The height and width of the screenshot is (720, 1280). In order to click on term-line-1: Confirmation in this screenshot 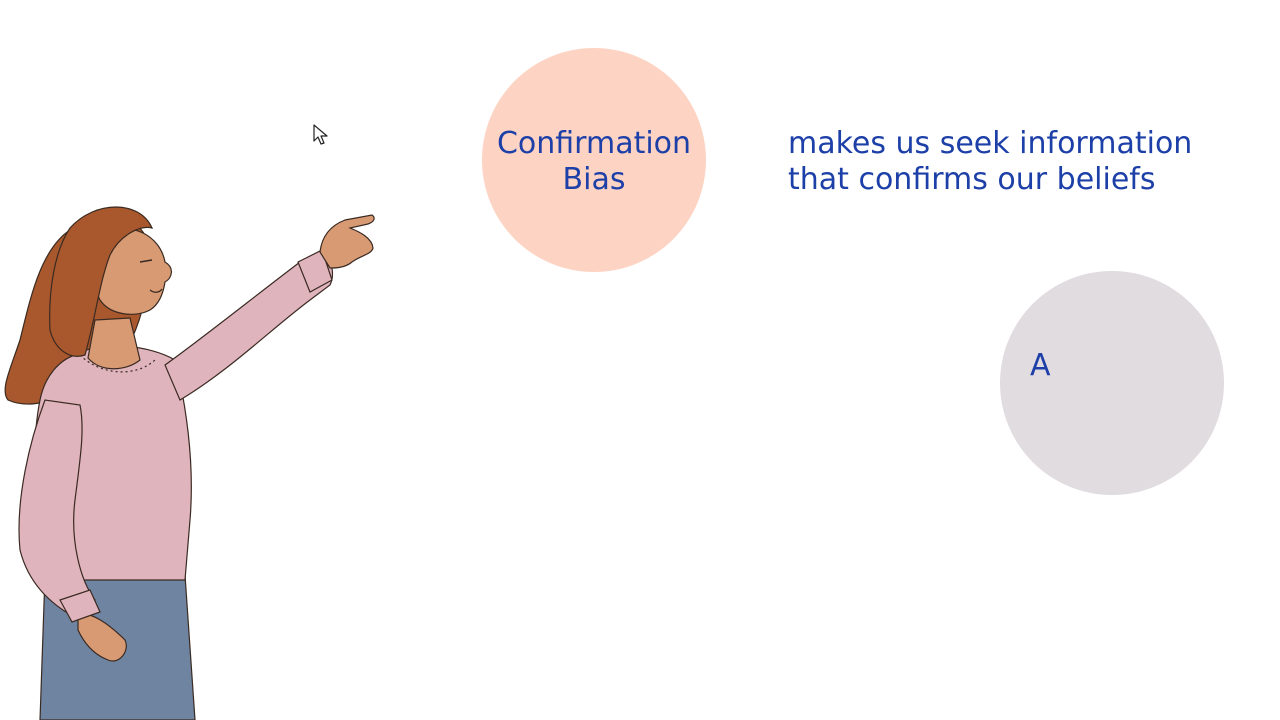, I will do `click(594, 143)`.